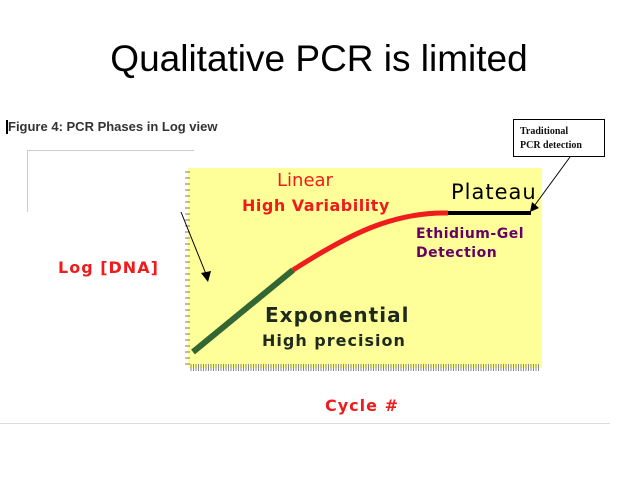 Image resolution: width=638 pixels, height=479 pixels. Describe the element at coordinates (470, 234) in the screenshot. I see `gel-detection-line1: Ethidium-Gel` at that location.